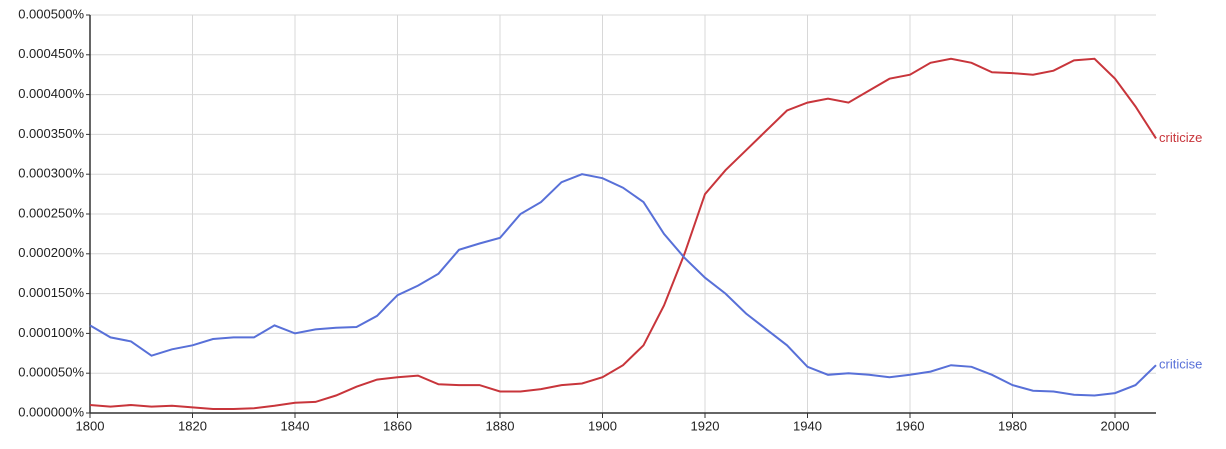 The height and width of the screenshot is (449, 1226). What do you see at coordinates (51, 93) in the screenshot?
I see `y-tick-label: 0.000400%` at bounding box center [51, 93].